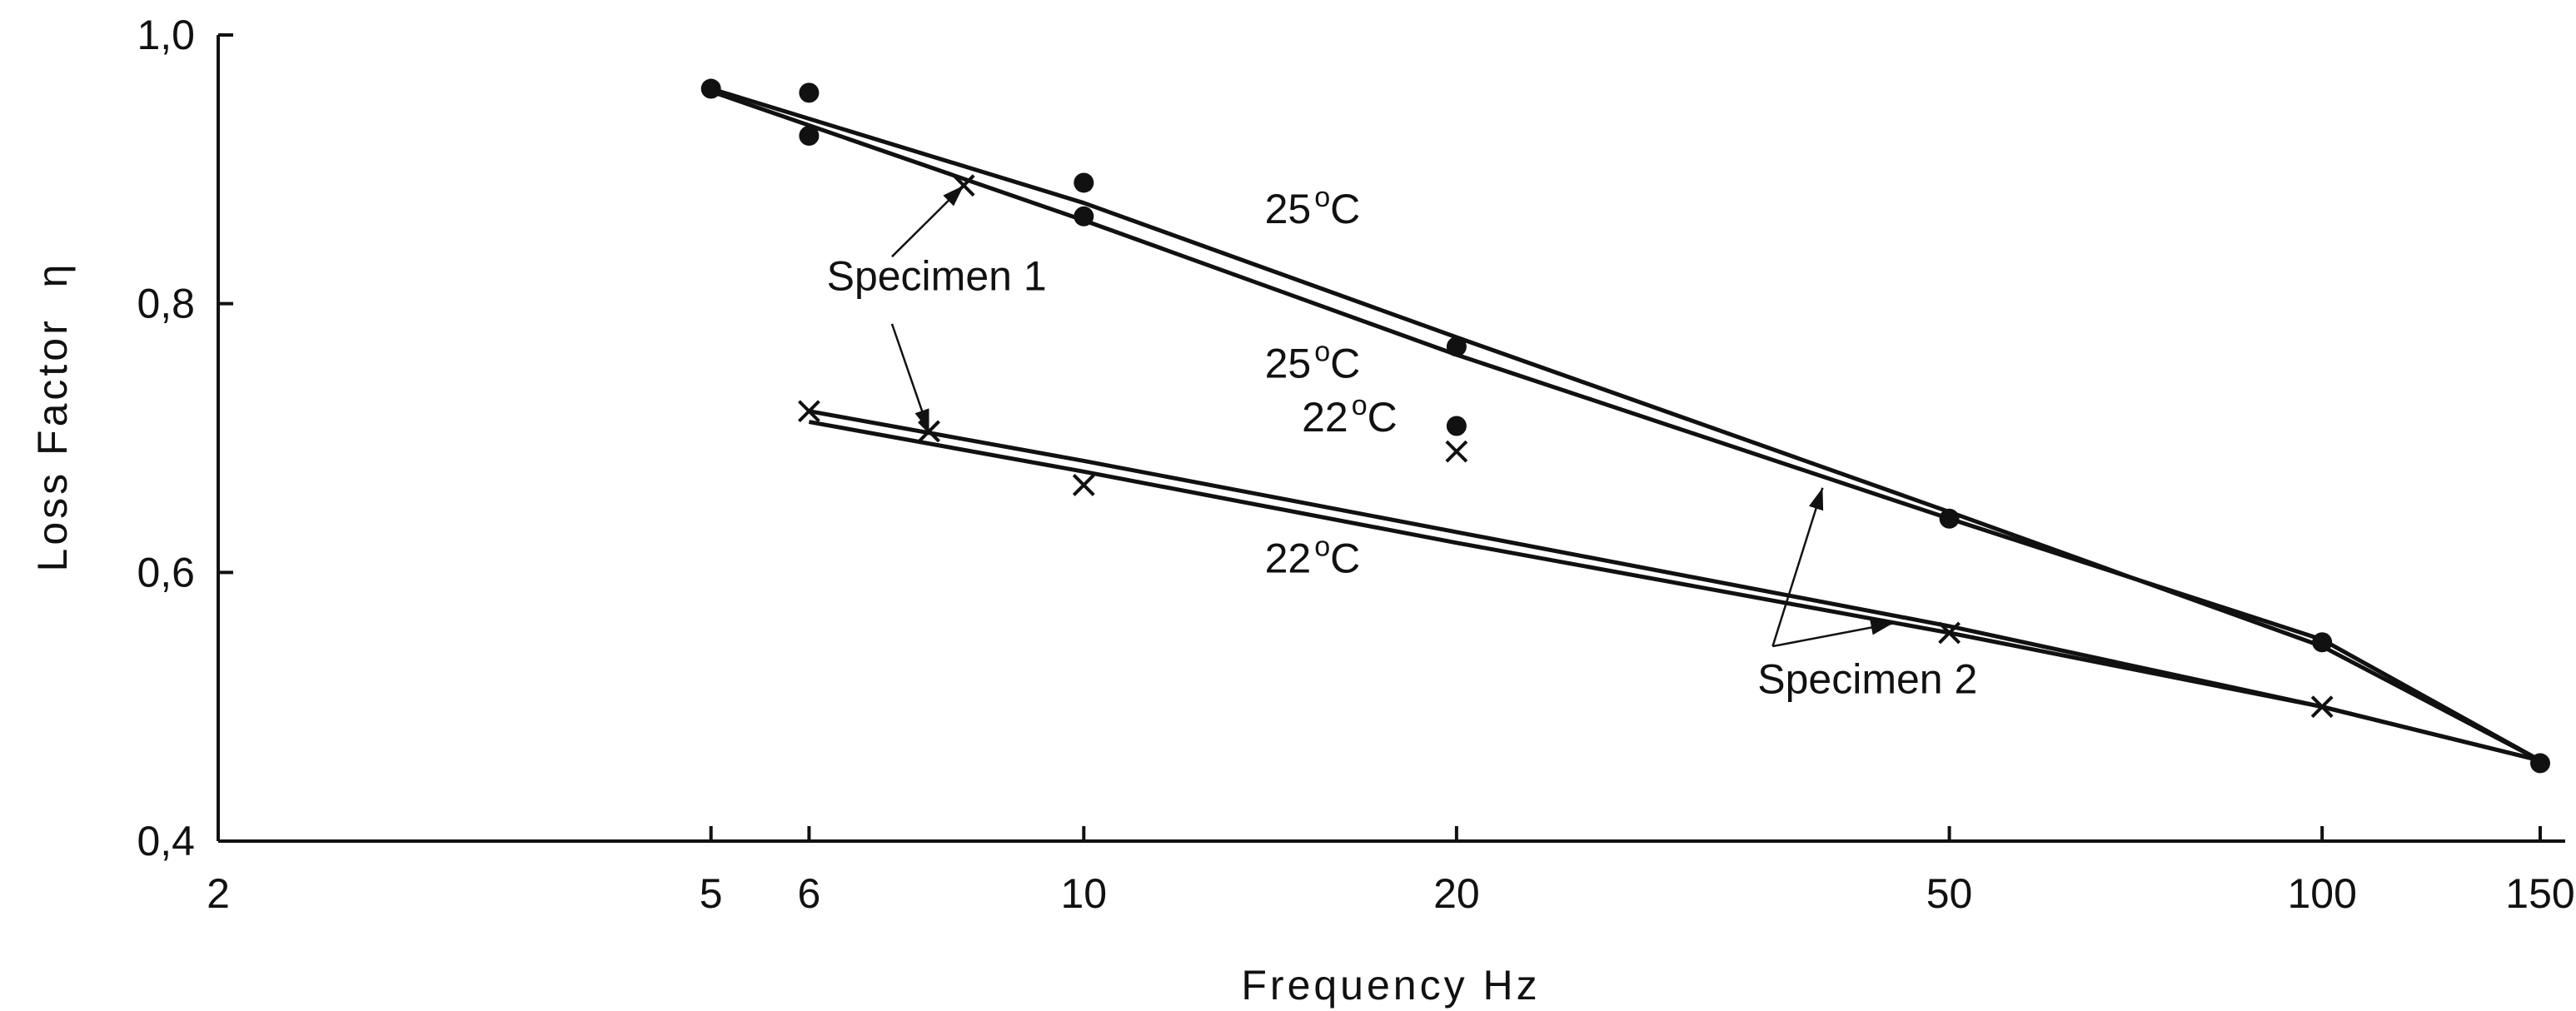 The height and width of the screenshot is (1011, 2576). What do you see at coordinates (711, 893) in the screenshot?
I see `x-tick-label-1: 5` at bounding box center [711, 893].